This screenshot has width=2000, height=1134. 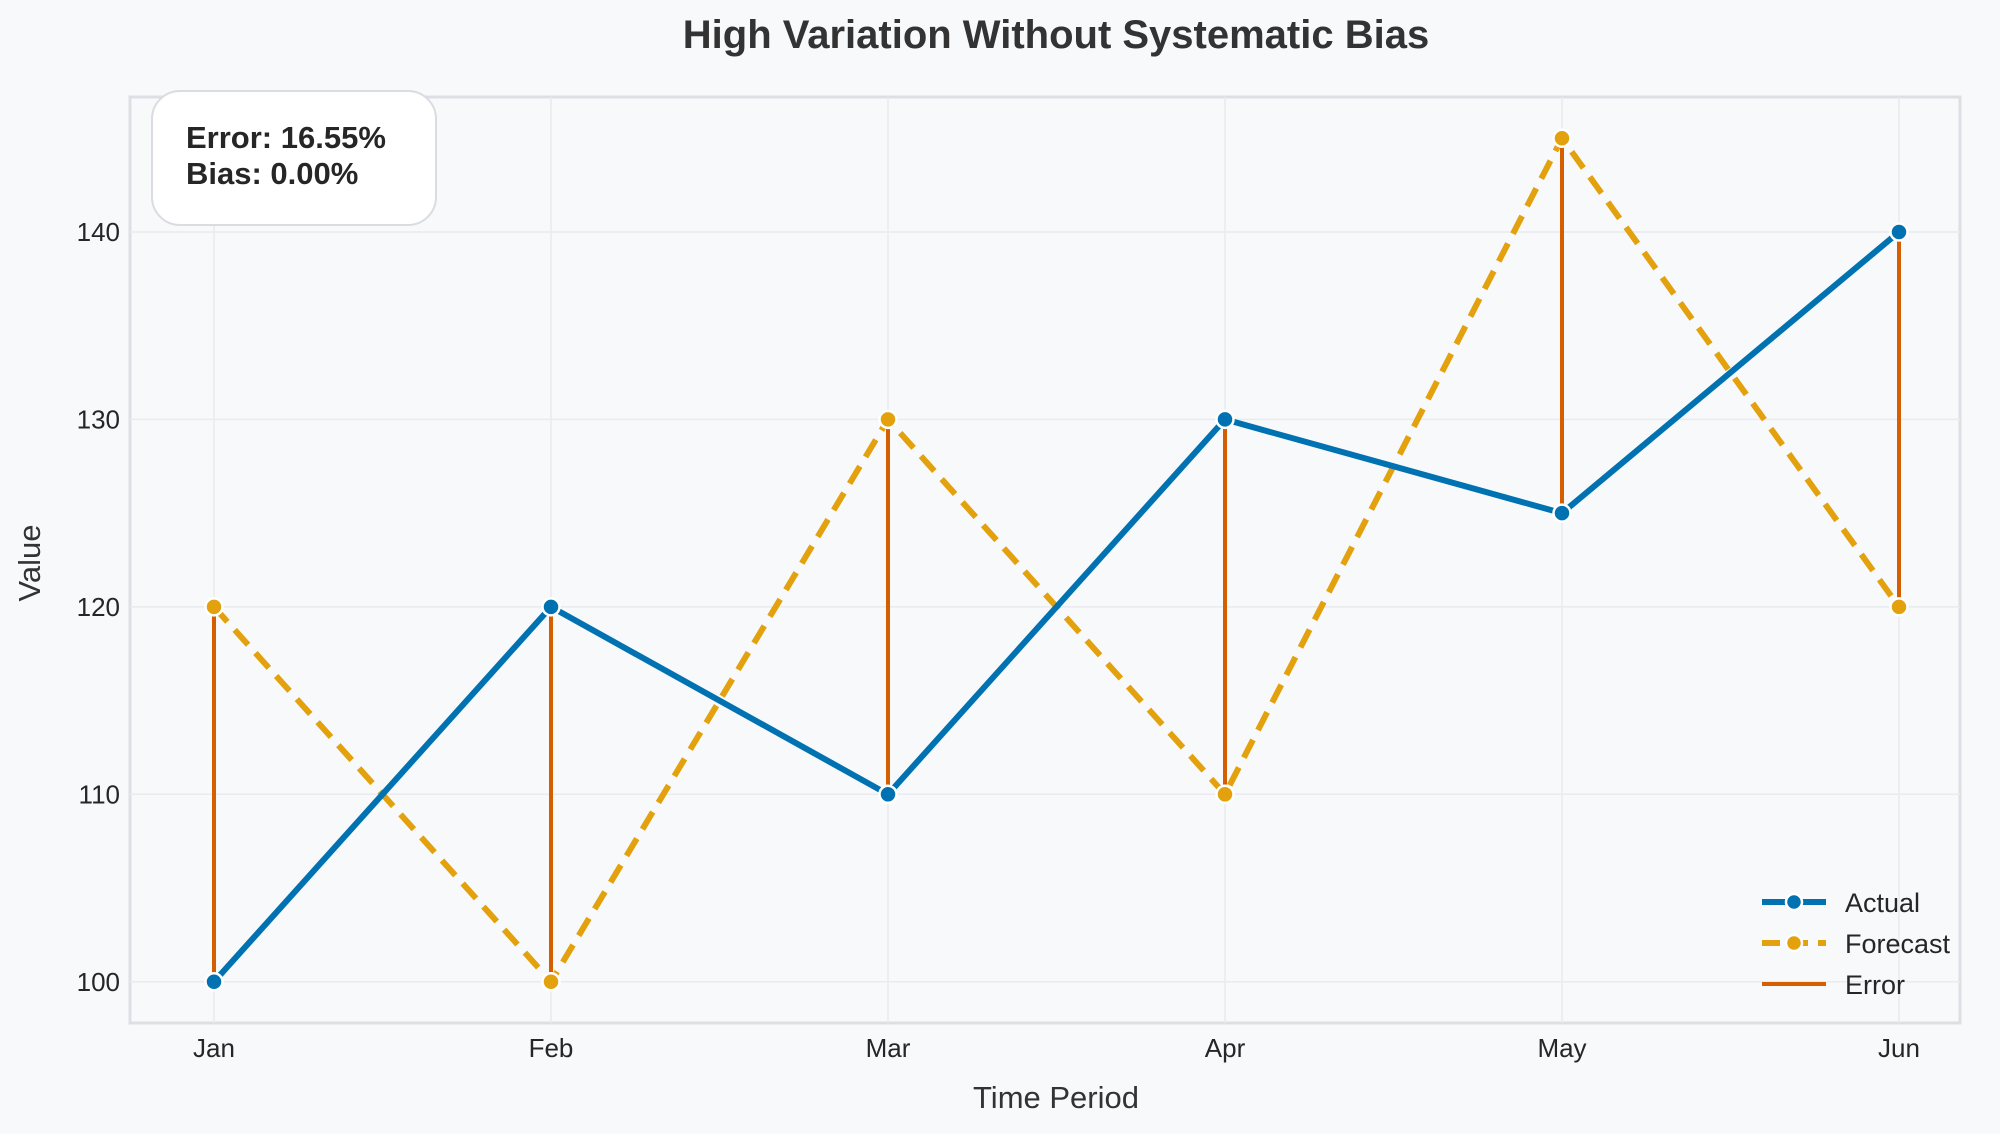 What do you see at coordinates (888, 1048) in the screenshot?
I see `x-tick-label: Mar` at bounding box center [888, 1048].